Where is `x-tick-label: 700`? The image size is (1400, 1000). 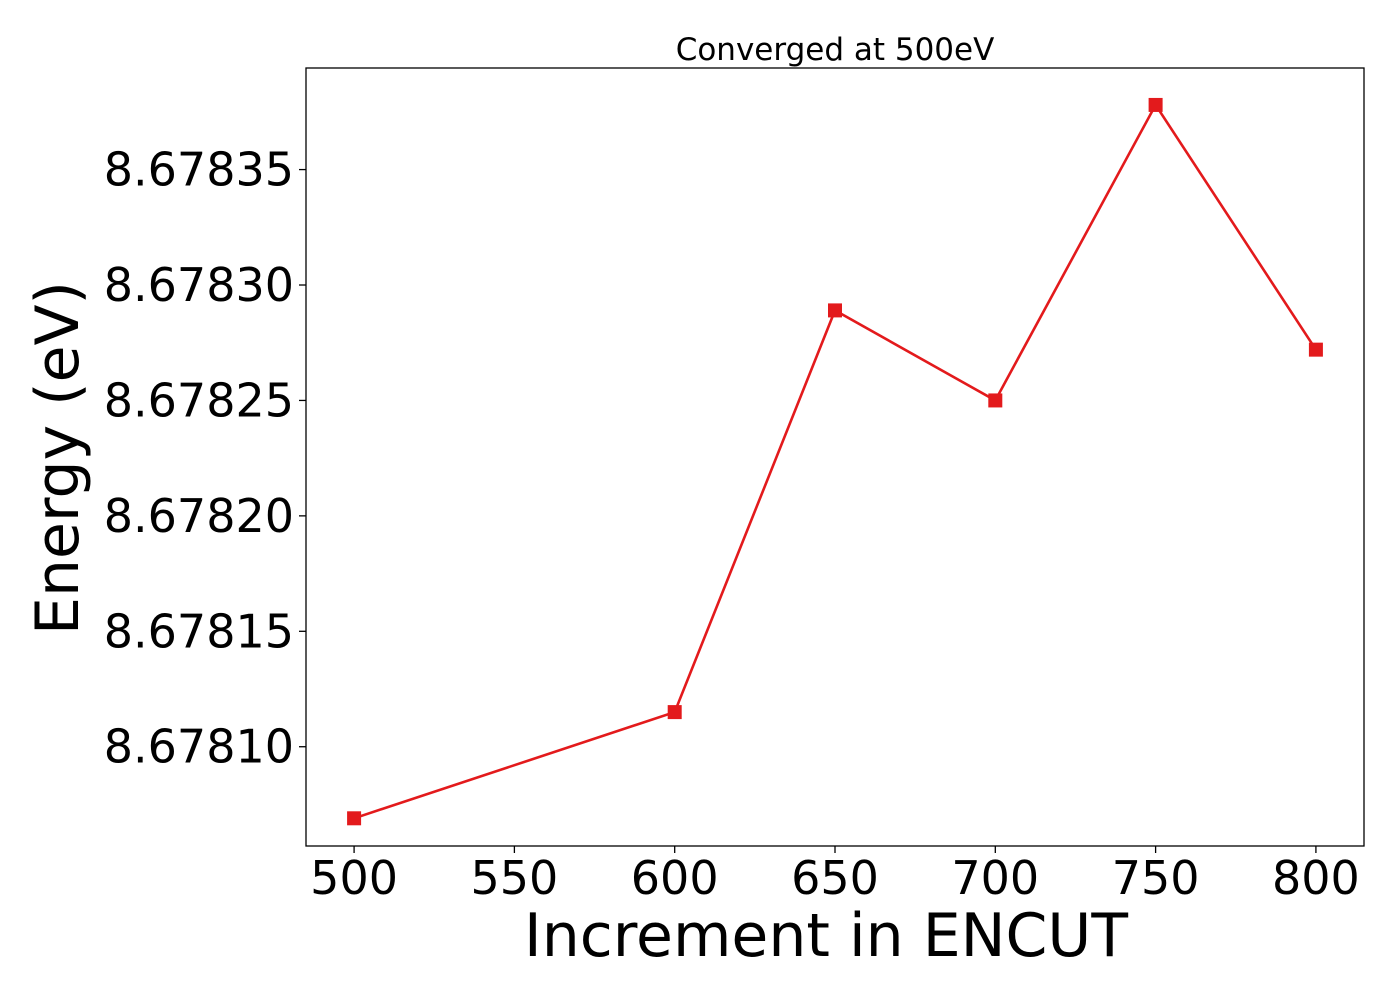 x-tick-label: 700 is located at coordinates (995, 878).